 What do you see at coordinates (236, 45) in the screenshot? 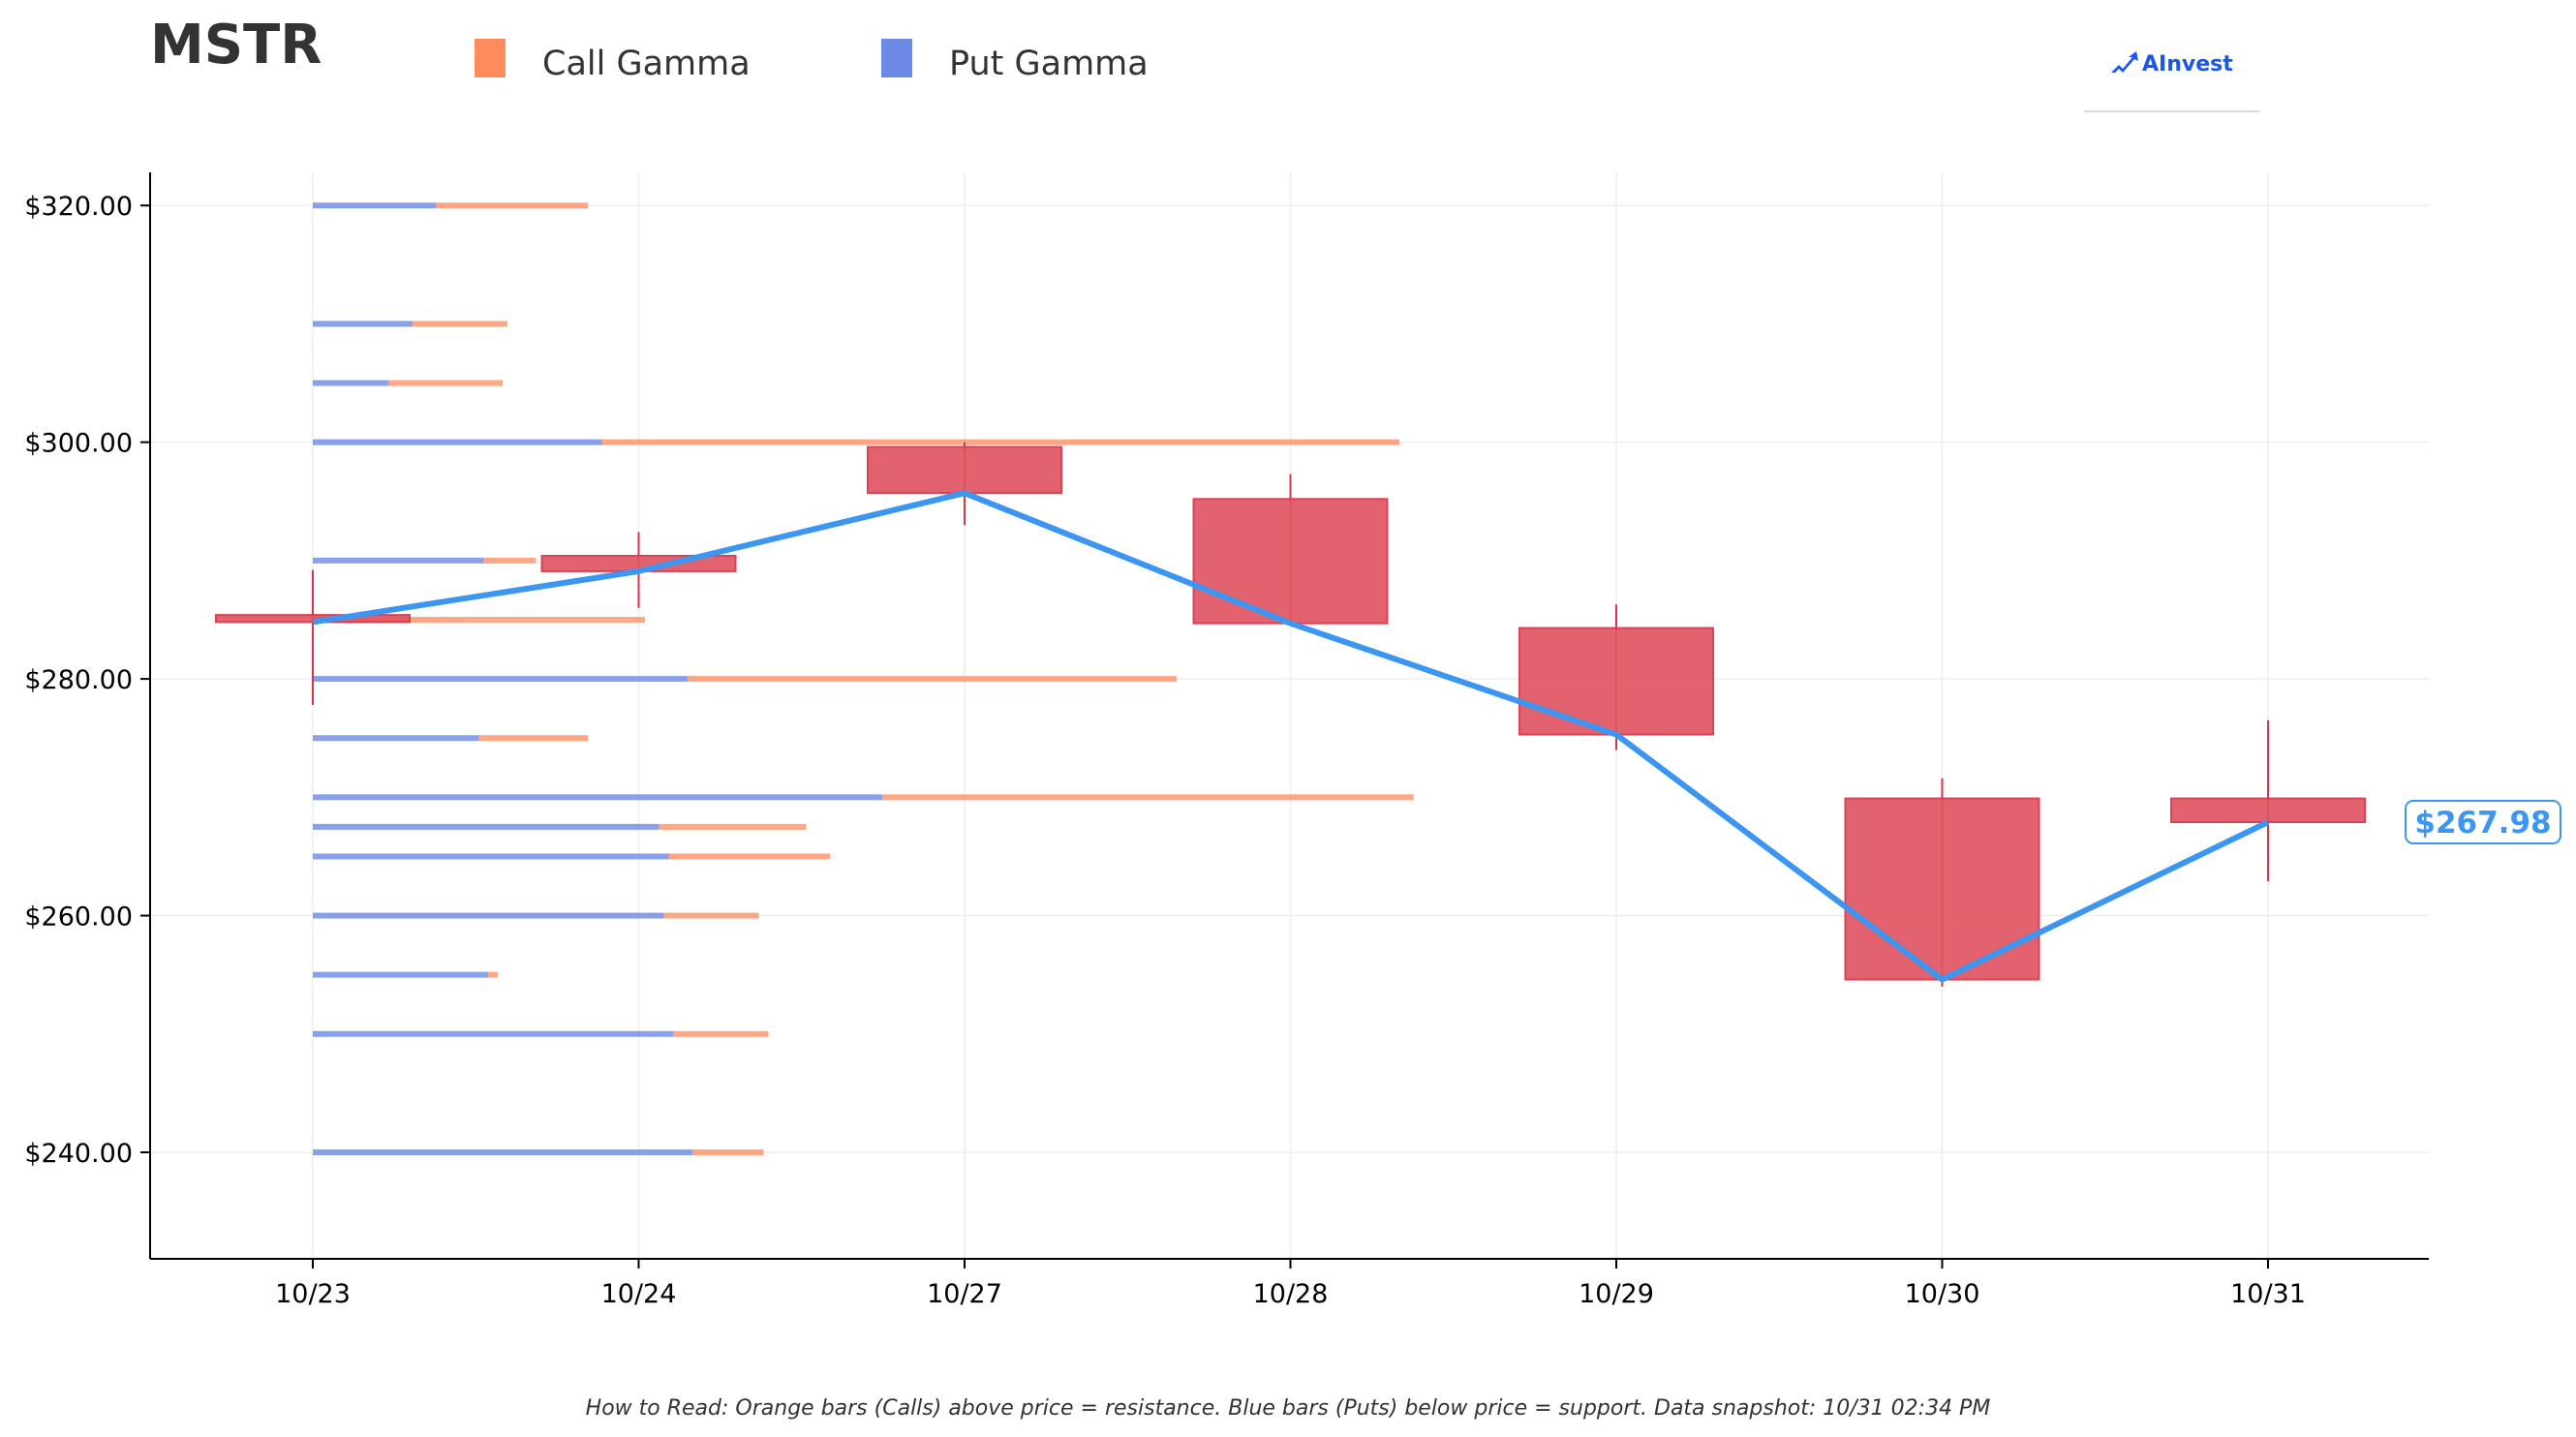
I see `ticker-title: MSTR` at bounding box center [236, 45].